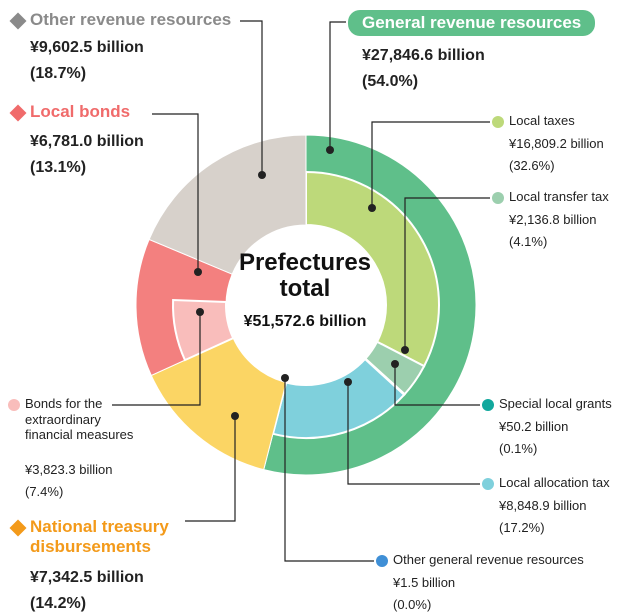  What do you see at coordinates (534, 426) in the screenshot?
I see `child-amount: ¥50.2 billion` at bounding box center [534, 426].